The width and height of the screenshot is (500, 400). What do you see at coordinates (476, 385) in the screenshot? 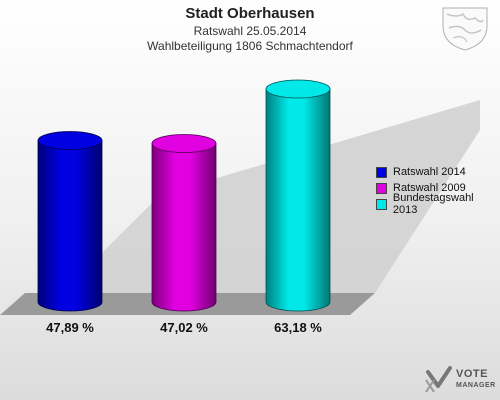
I see `vote-manager-logo-subtext: MANAGER` at bounding box center [476, 385].